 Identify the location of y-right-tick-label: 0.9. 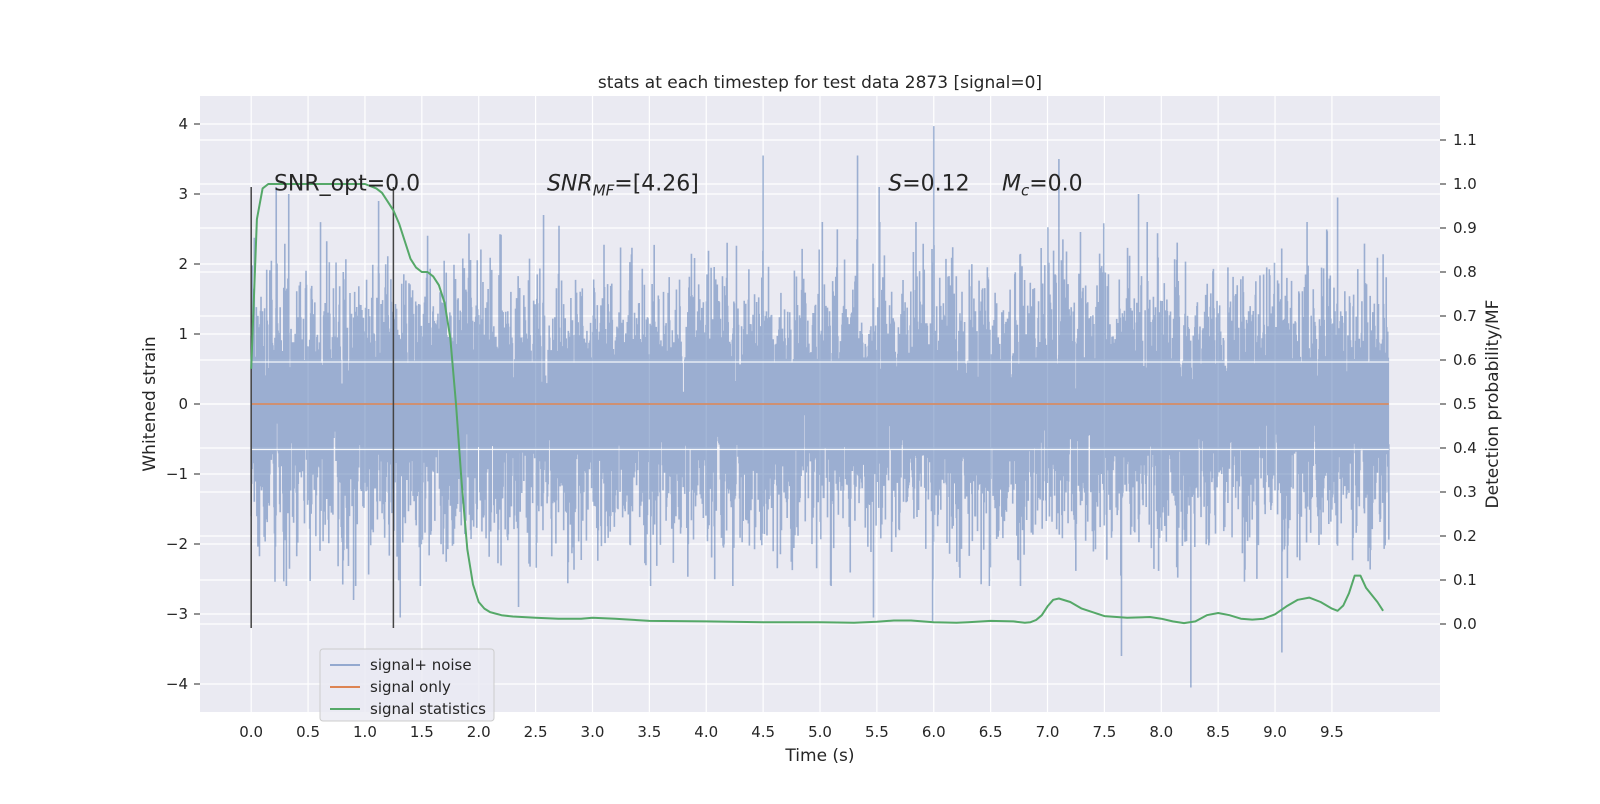
(1465, 228).